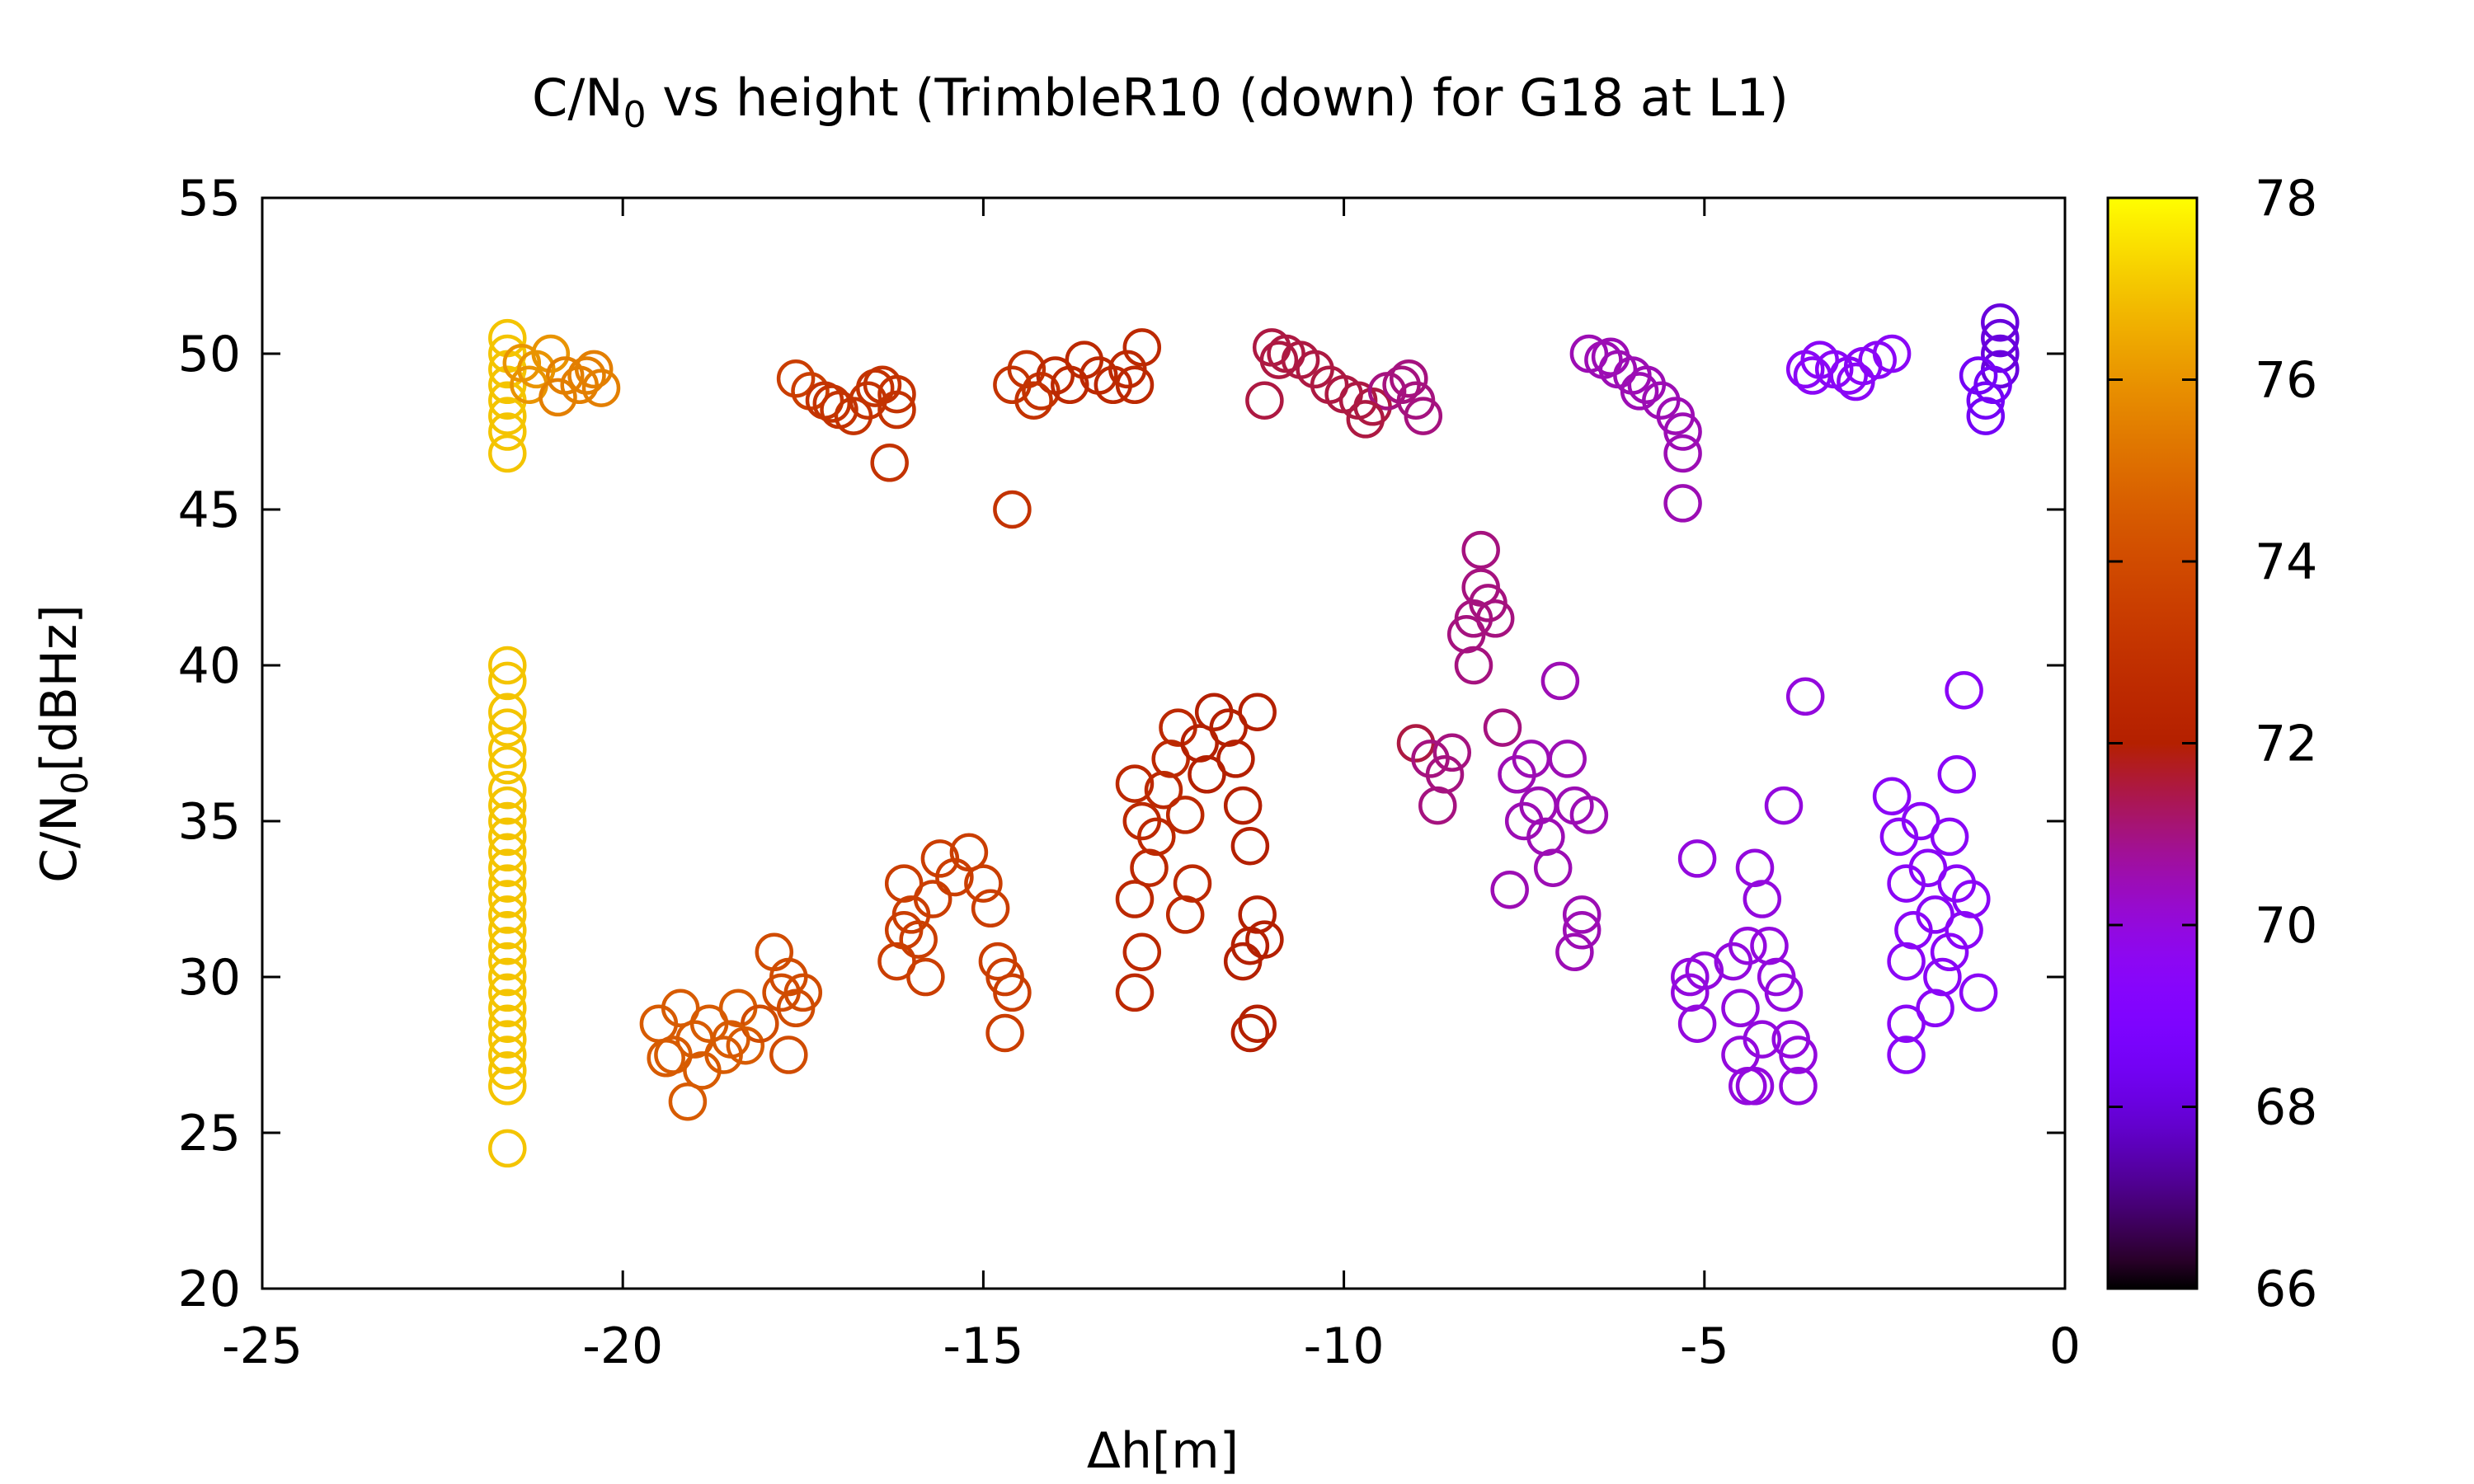 The width and height of the screenshot is (2474, 1484). What do you see at coordinates (2212, 744) in the screenshot?
I see `colorbar-ticks: 66 68 70 72 74 76 78` at bounding box center [2212, 744].